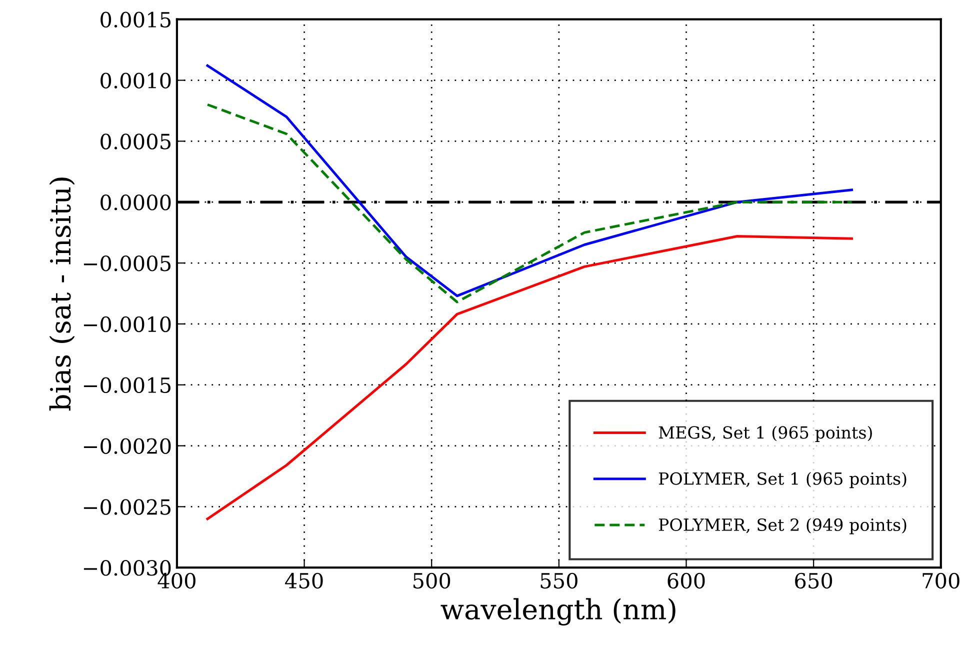 The image size is (967, 645). What do you see at coordinates (686, 580) in the screenshot?
I see `x-tick-label: 600` at bounding box center [686, 580].